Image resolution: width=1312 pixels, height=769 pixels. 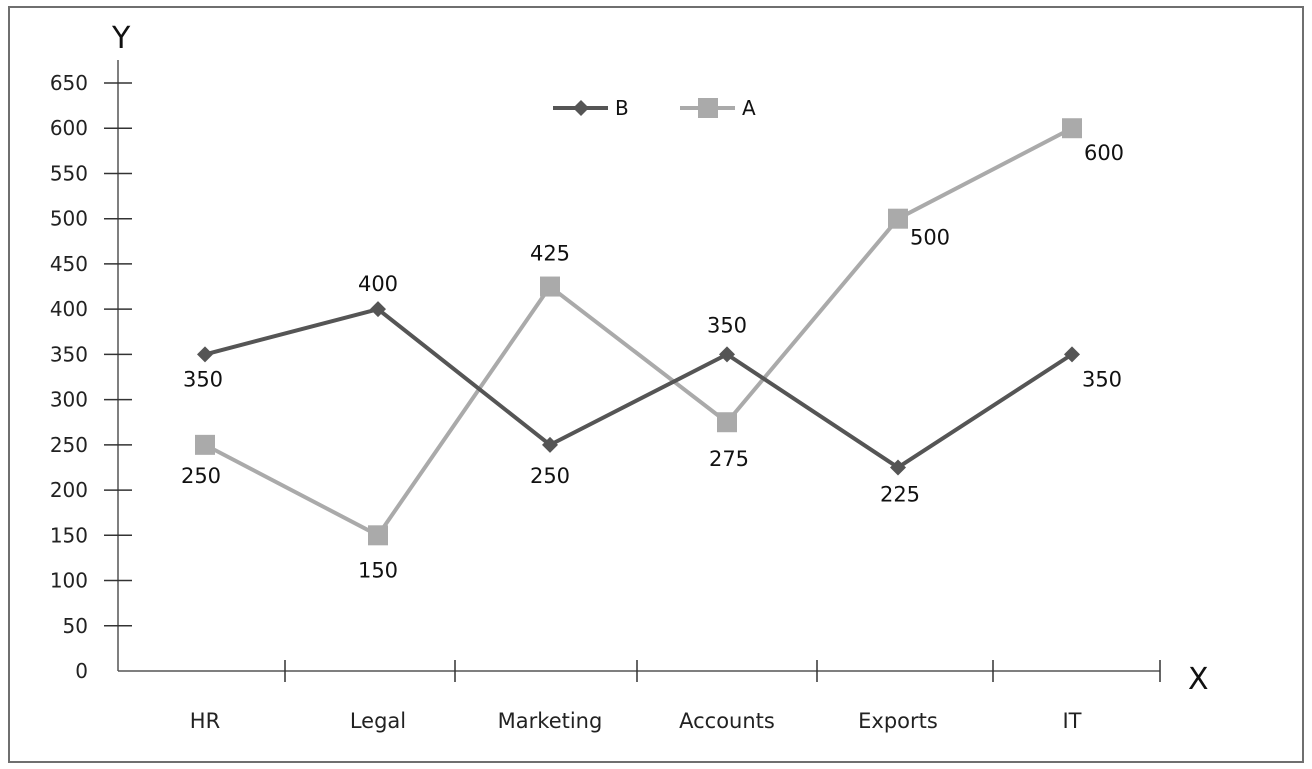 What do you see at coordinates (930, 238) in the screenshot?
I see `data-label-A: 500` at bounding box center [930, 238].